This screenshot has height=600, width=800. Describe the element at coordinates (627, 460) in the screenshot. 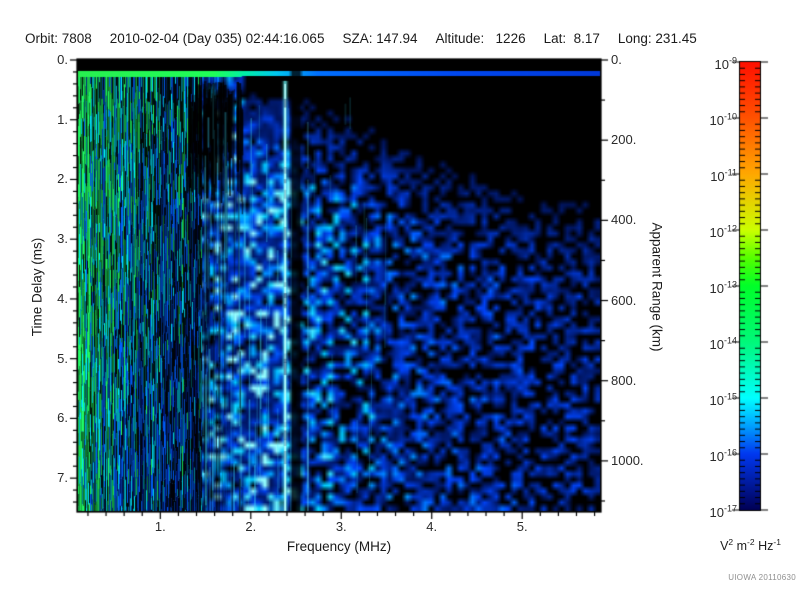

I see `y-right-tick-label: 1000.` at that location.